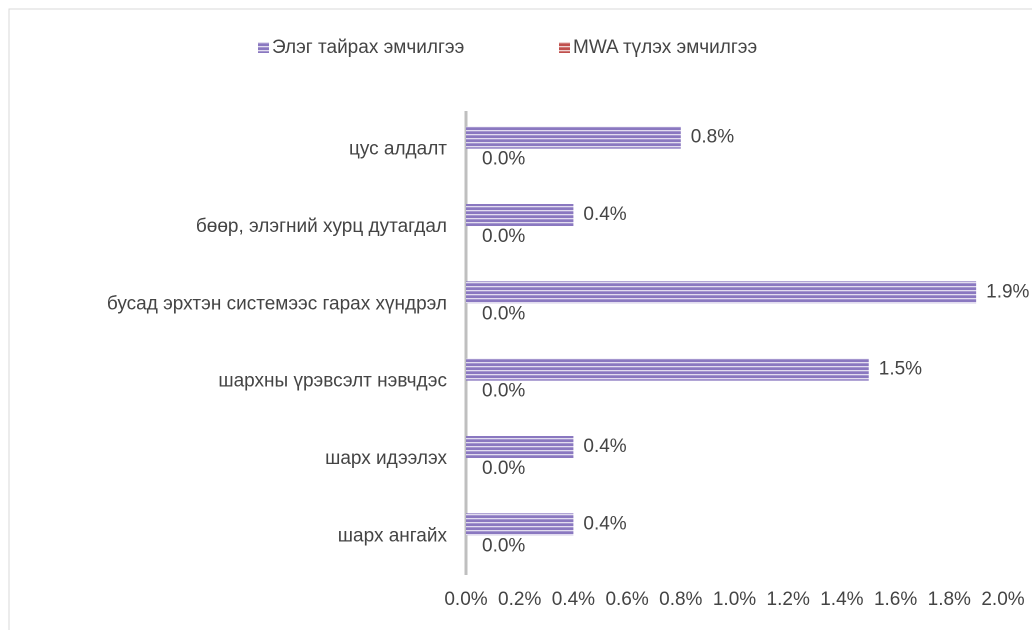 Image resolution: width=1032 pixels, height=630 pixels. I want to click on value-label: 1.5%, so click(900, 369).